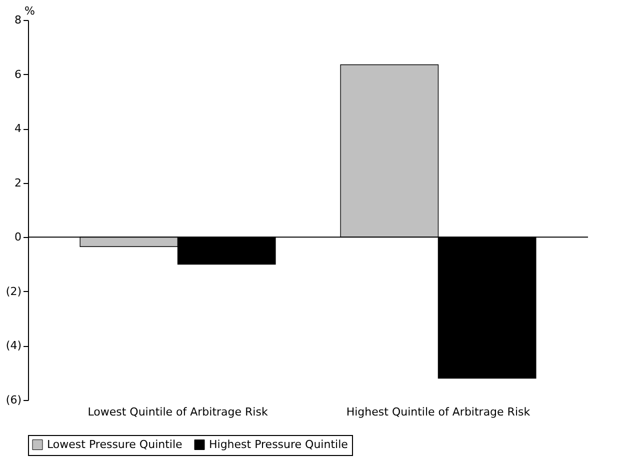  What do you see at coordinates (14, 400) in the screenshot?
I see `y-tick-label: (6)` at bounding box center [14, 400].